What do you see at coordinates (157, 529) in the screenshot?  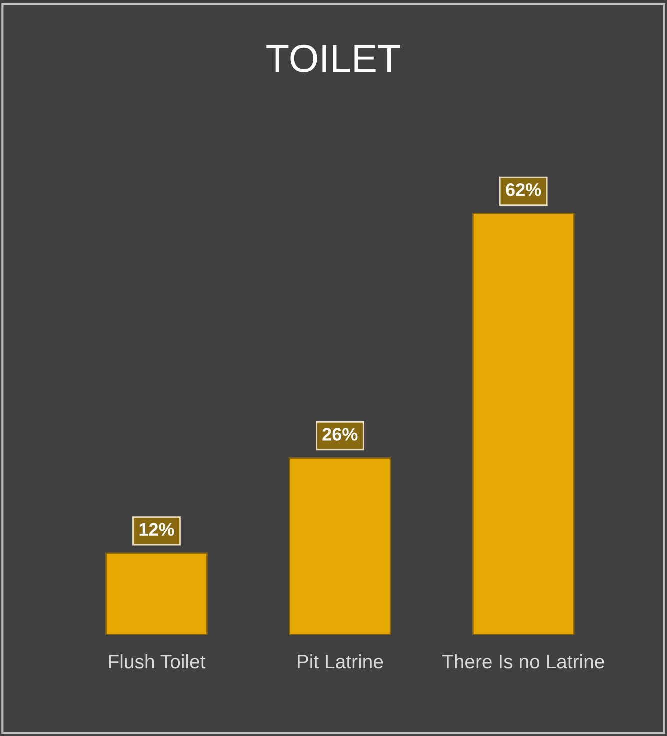 I see `data-label: 12%` at bounding box center [157, 529].